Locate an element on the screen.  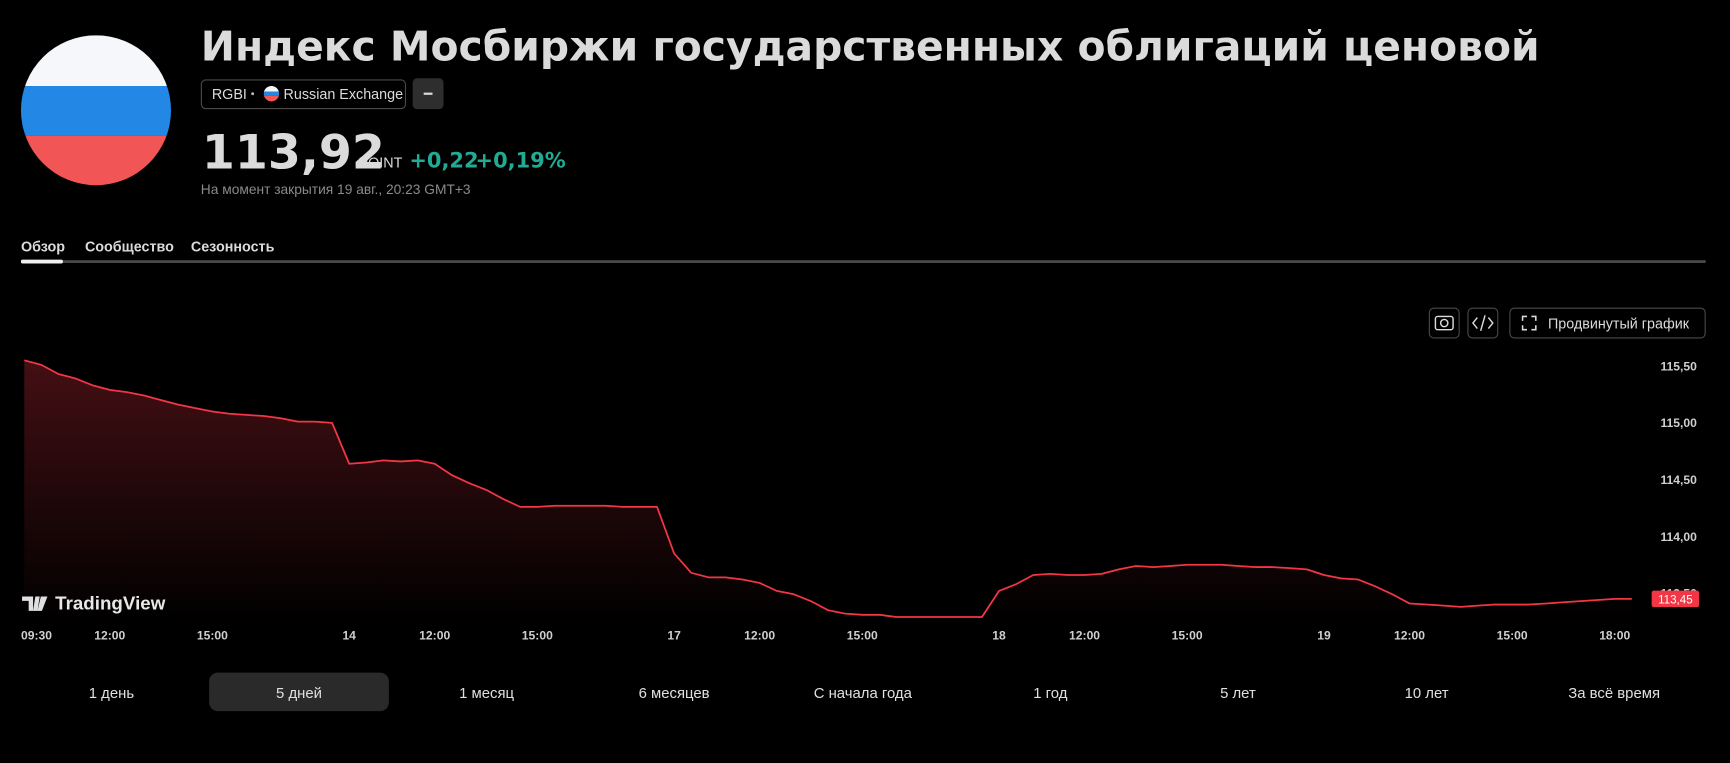
ticker-box is located at coordinates (303, 94).